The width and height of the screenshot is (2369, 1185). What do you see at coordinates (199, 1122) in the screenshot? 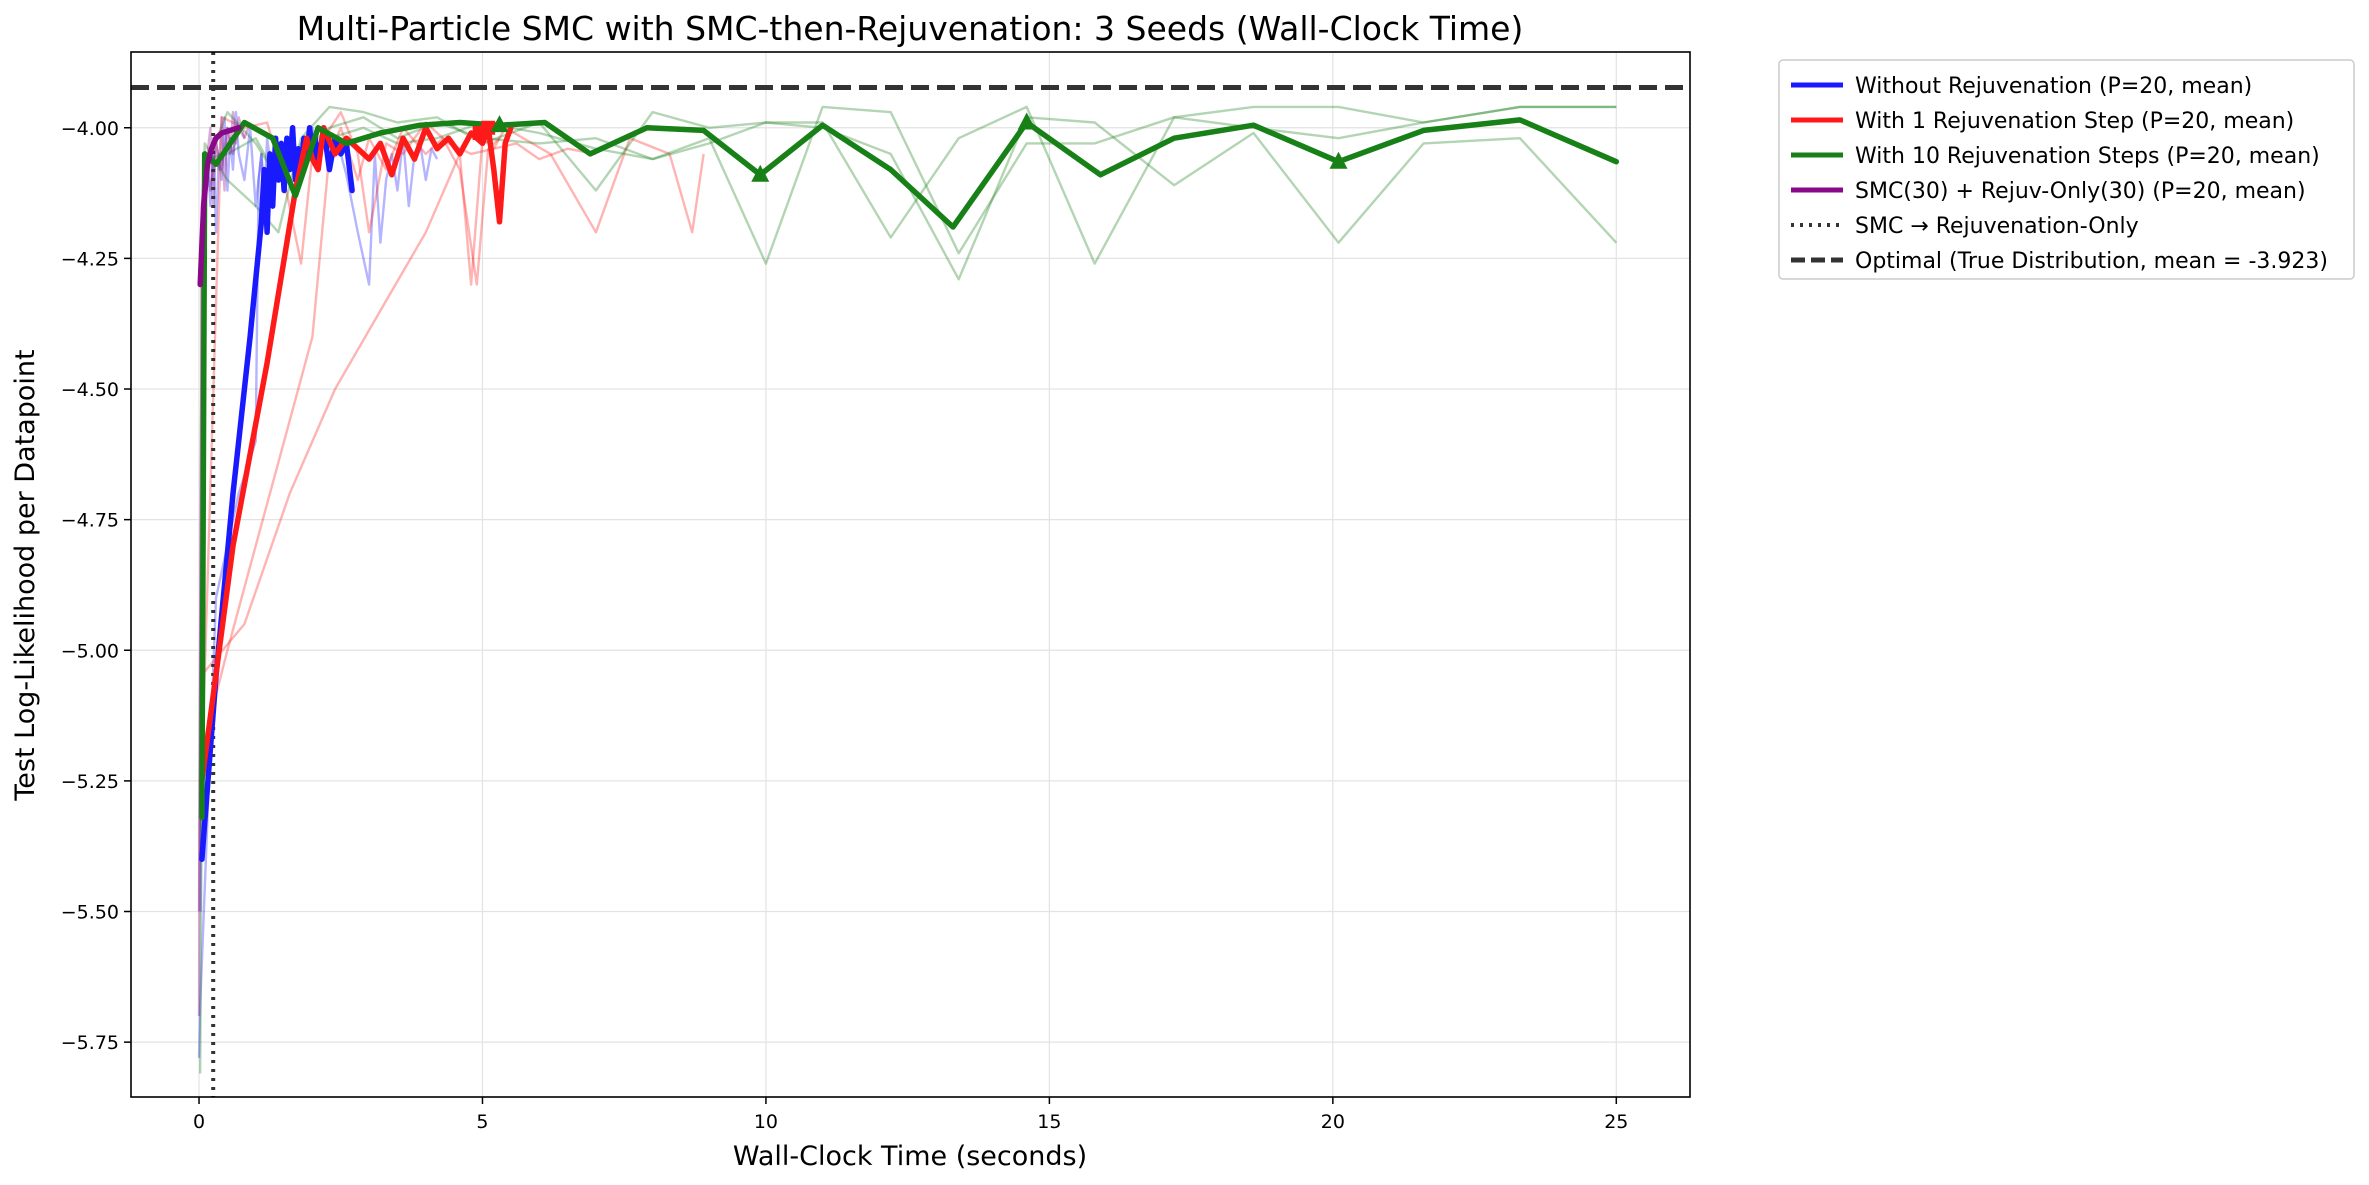
I see `x-tick-label: 0` at bounding box center [199, 1122].